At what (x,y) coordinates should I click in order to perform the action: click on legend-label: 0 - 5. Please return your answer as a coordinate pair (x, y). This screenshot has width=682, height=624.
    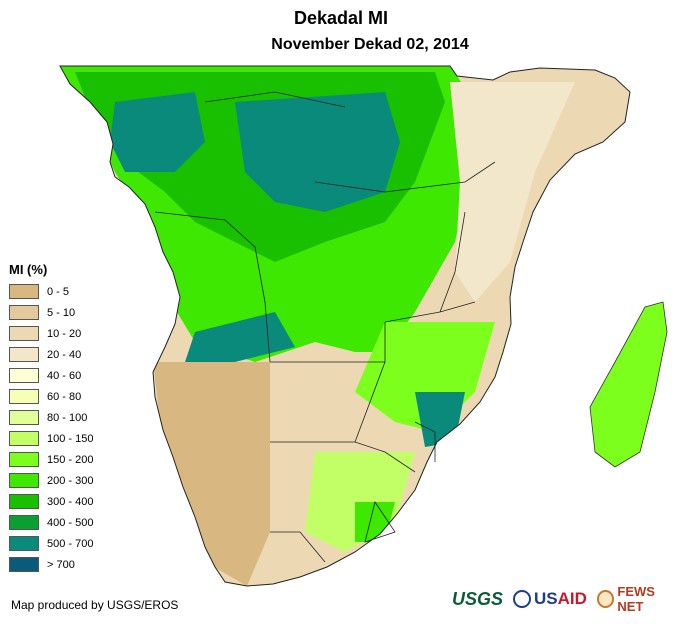
    Looking at the image, I should click on (58, 291).